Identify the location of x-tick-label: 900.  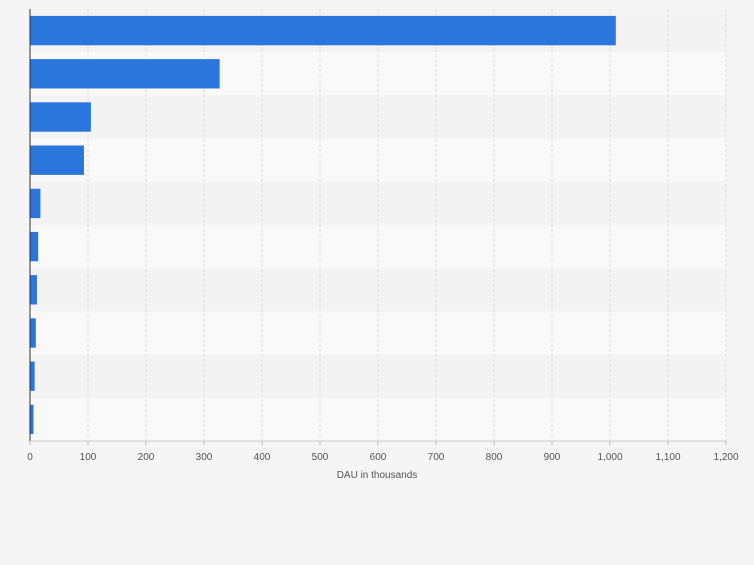
(552, 457).